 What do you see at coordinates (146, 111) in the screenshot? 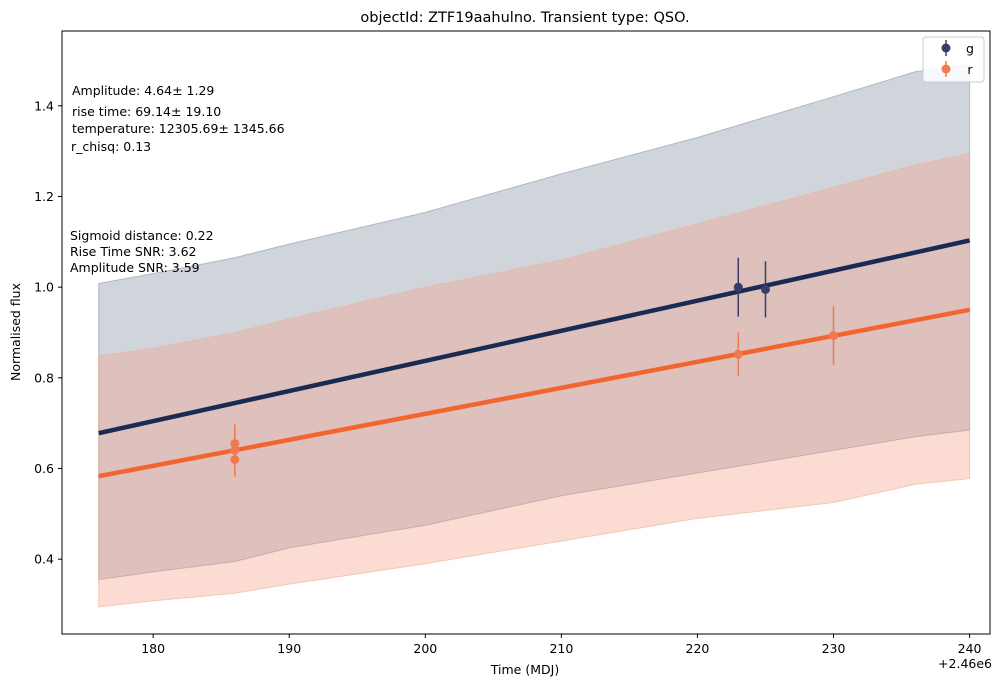
I see `annotation-rise-time: rise time: 69.14± 19.10` at bounding box center [146, 111].